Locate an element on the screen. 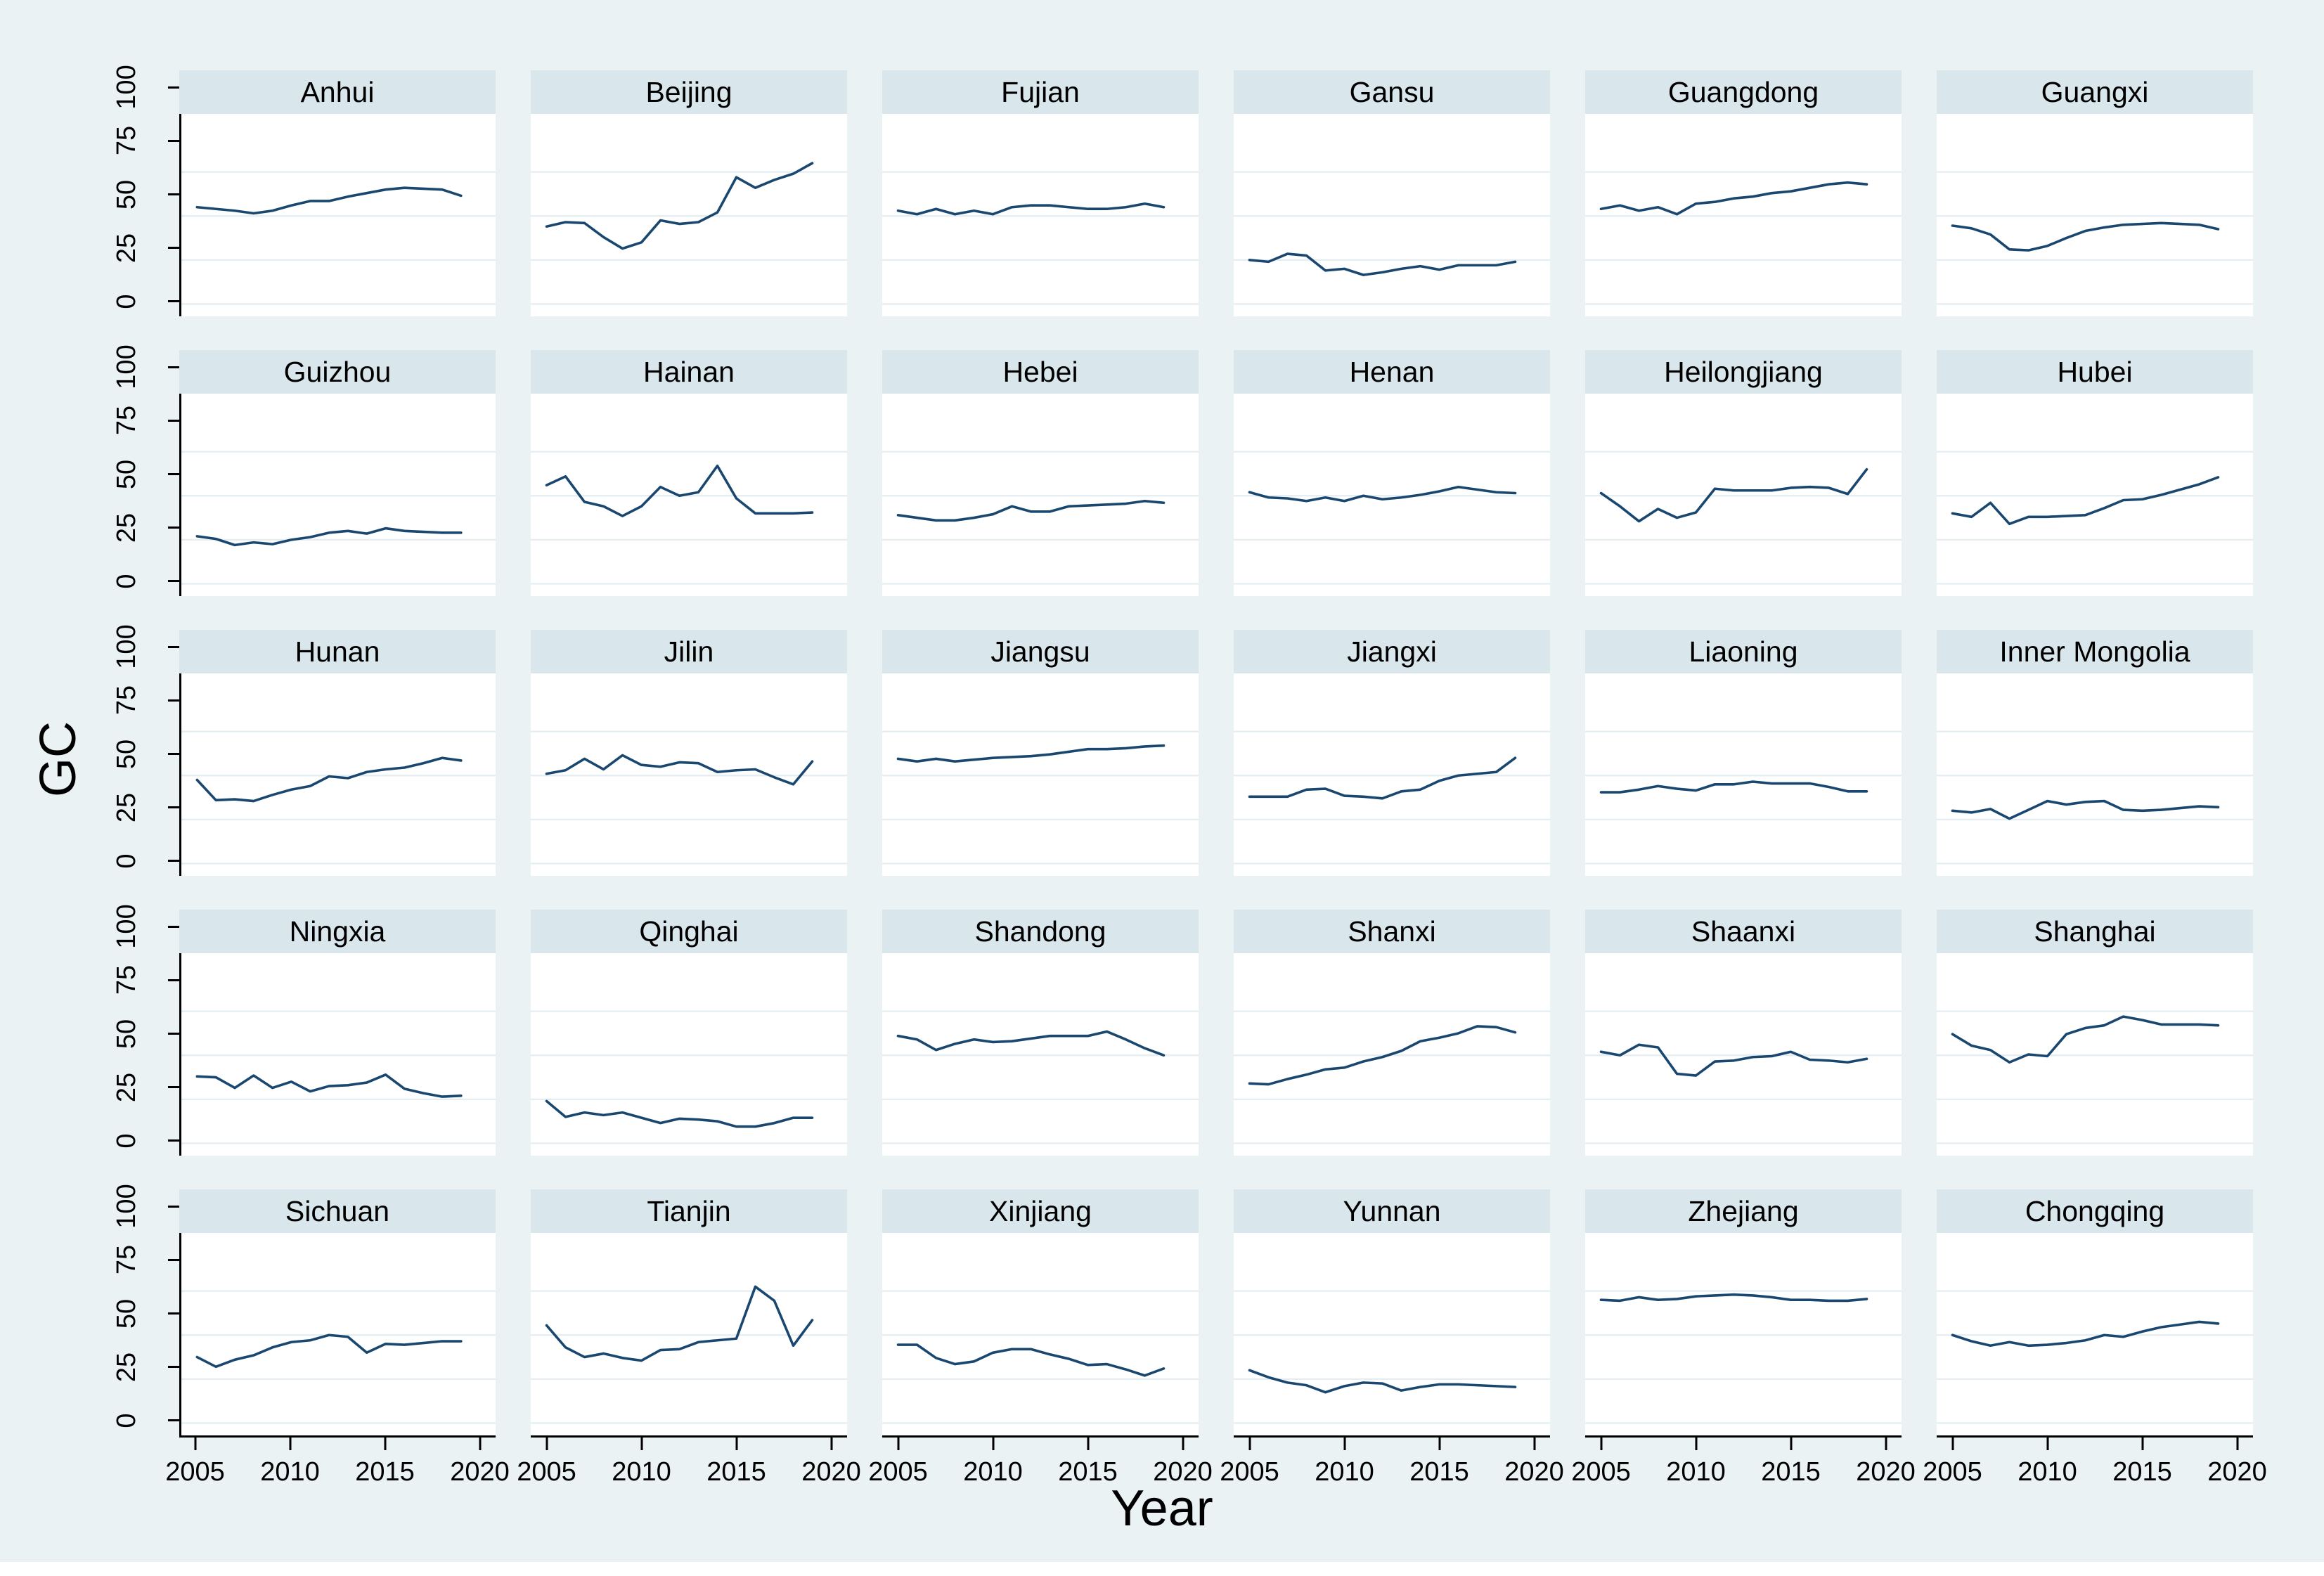 This screenshot has height=1576, width=2324. subplot-henan: Henan is located at coordinates (1392, 473).